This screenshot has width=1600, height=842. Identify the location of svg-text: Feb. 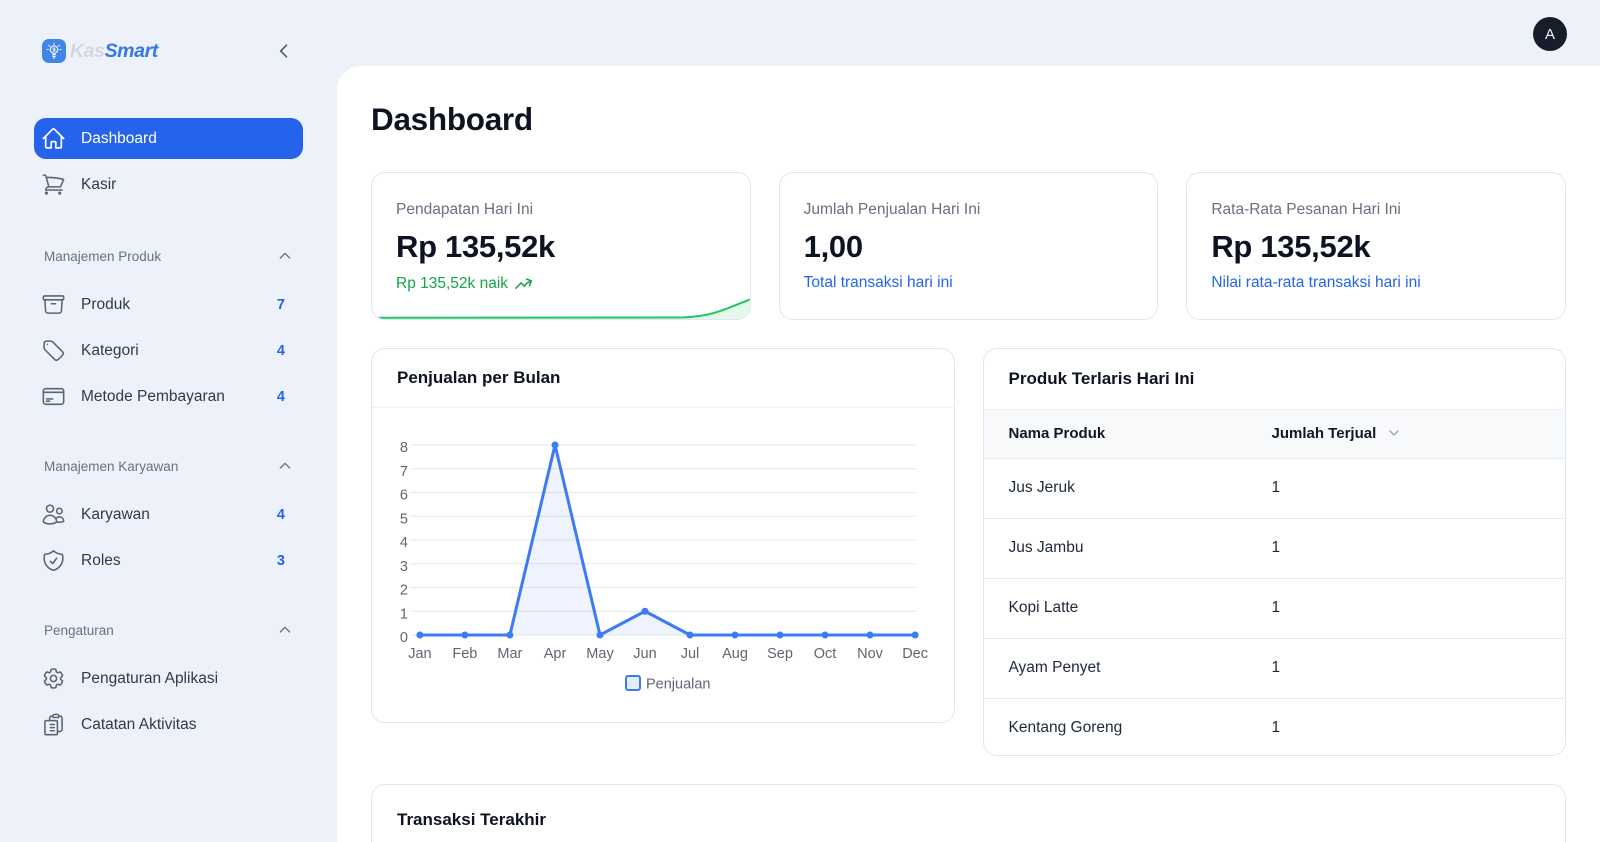
(464, 654).